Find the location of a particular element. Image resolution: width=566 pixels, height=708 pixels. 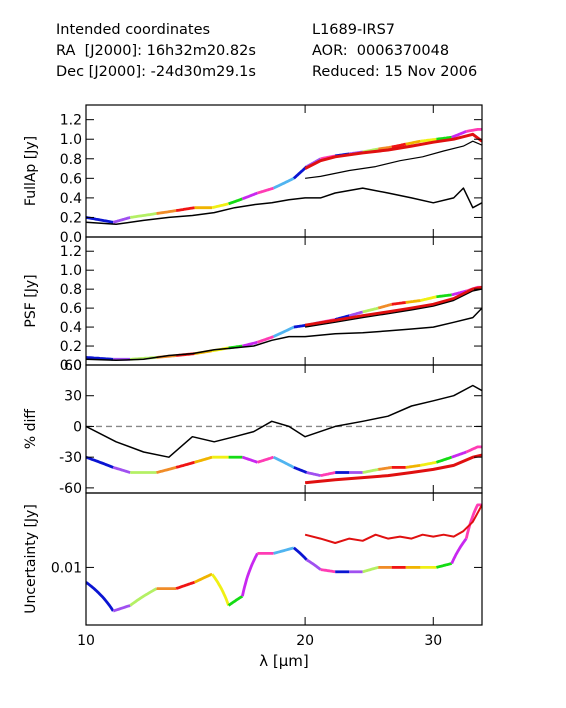

x-tick-label: 20 is located at coordinates (305, 641).